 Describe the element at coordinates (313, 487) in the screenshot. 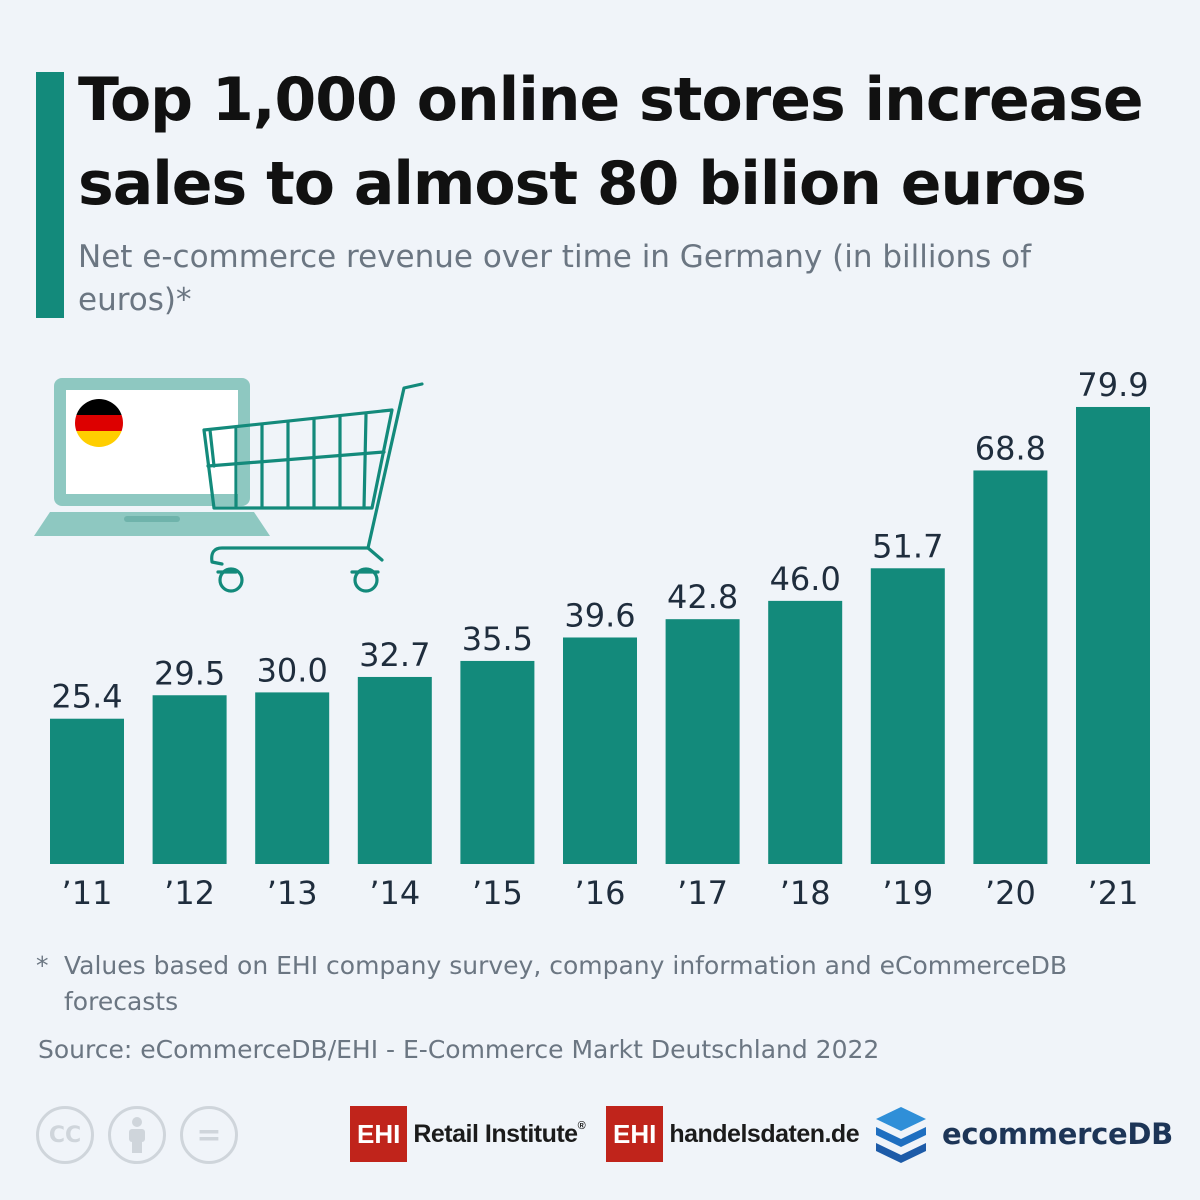

I see `shopping-cart-icon` at that location.